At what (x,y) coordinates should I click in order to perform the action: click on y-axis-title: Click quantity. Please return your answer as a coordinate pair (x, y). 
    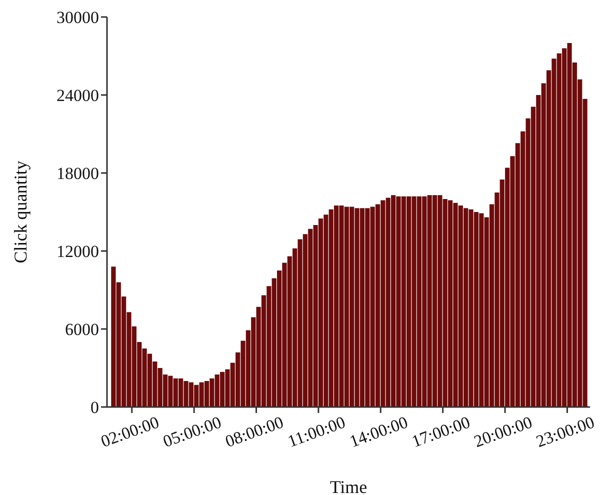
    Looking at the image, I should click on (20, 212).